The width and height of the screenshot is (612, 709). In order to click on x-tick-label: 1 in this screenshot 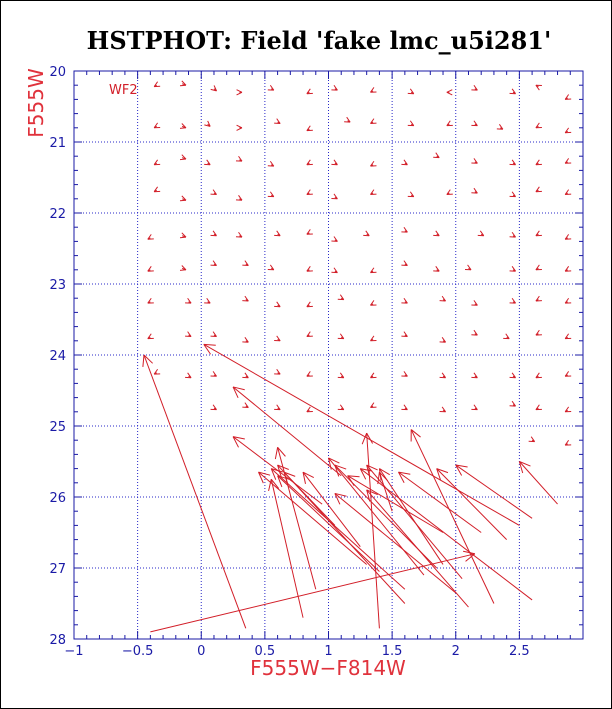, I will do `click(328, 651)`.